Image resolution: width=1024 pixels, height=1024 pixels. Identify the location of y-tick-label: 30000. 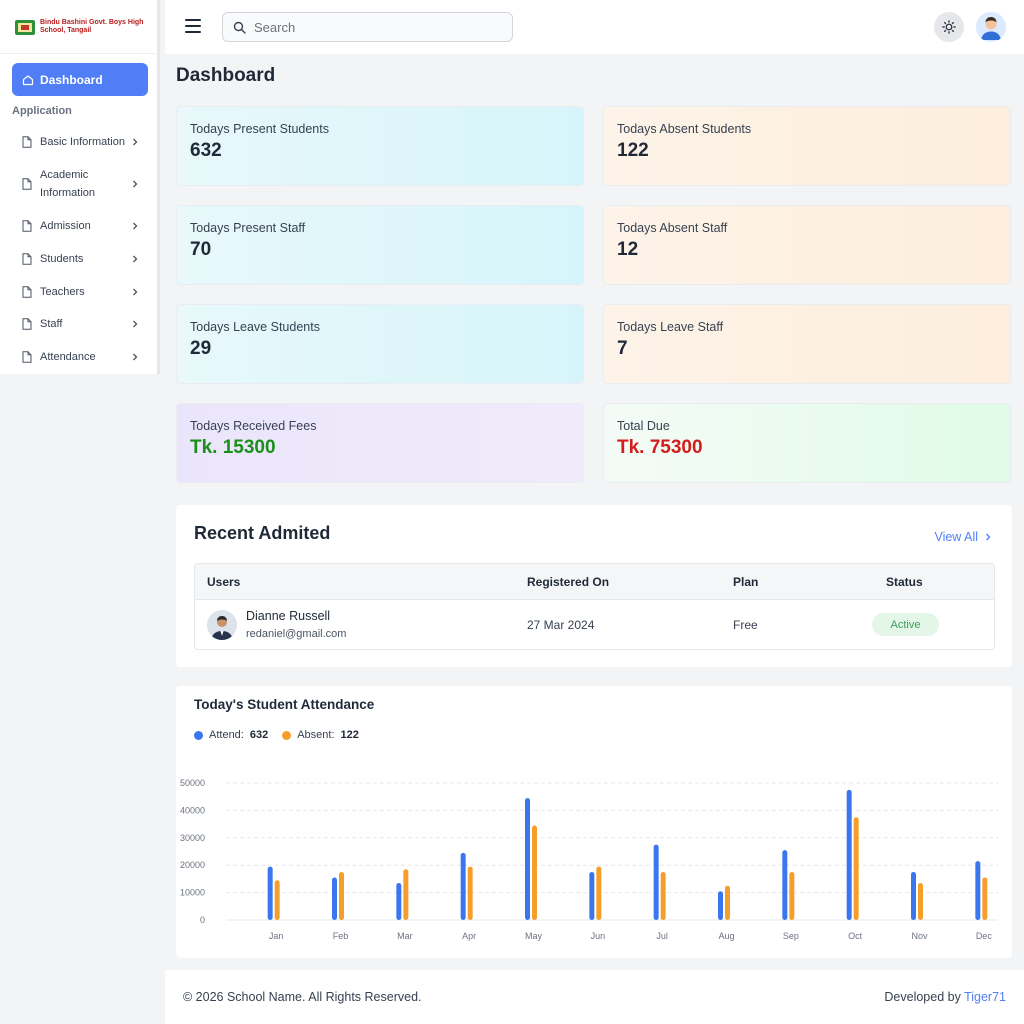
(192, 838).